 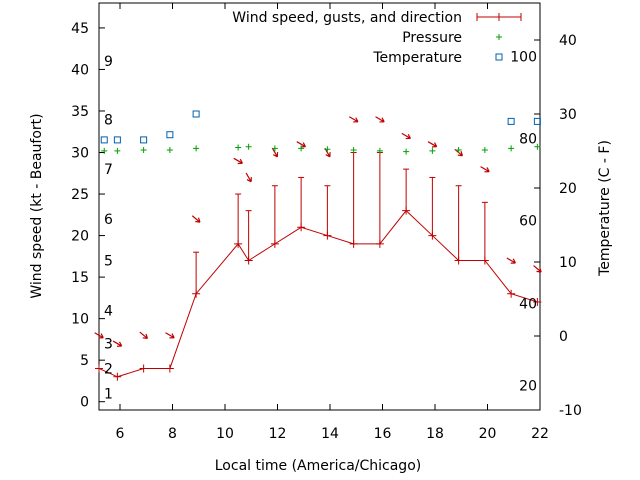 What do you see at coordinates (108, 170) in the screenshot?
I see `beaufort-label: 7` at bounding box center [108, 170].